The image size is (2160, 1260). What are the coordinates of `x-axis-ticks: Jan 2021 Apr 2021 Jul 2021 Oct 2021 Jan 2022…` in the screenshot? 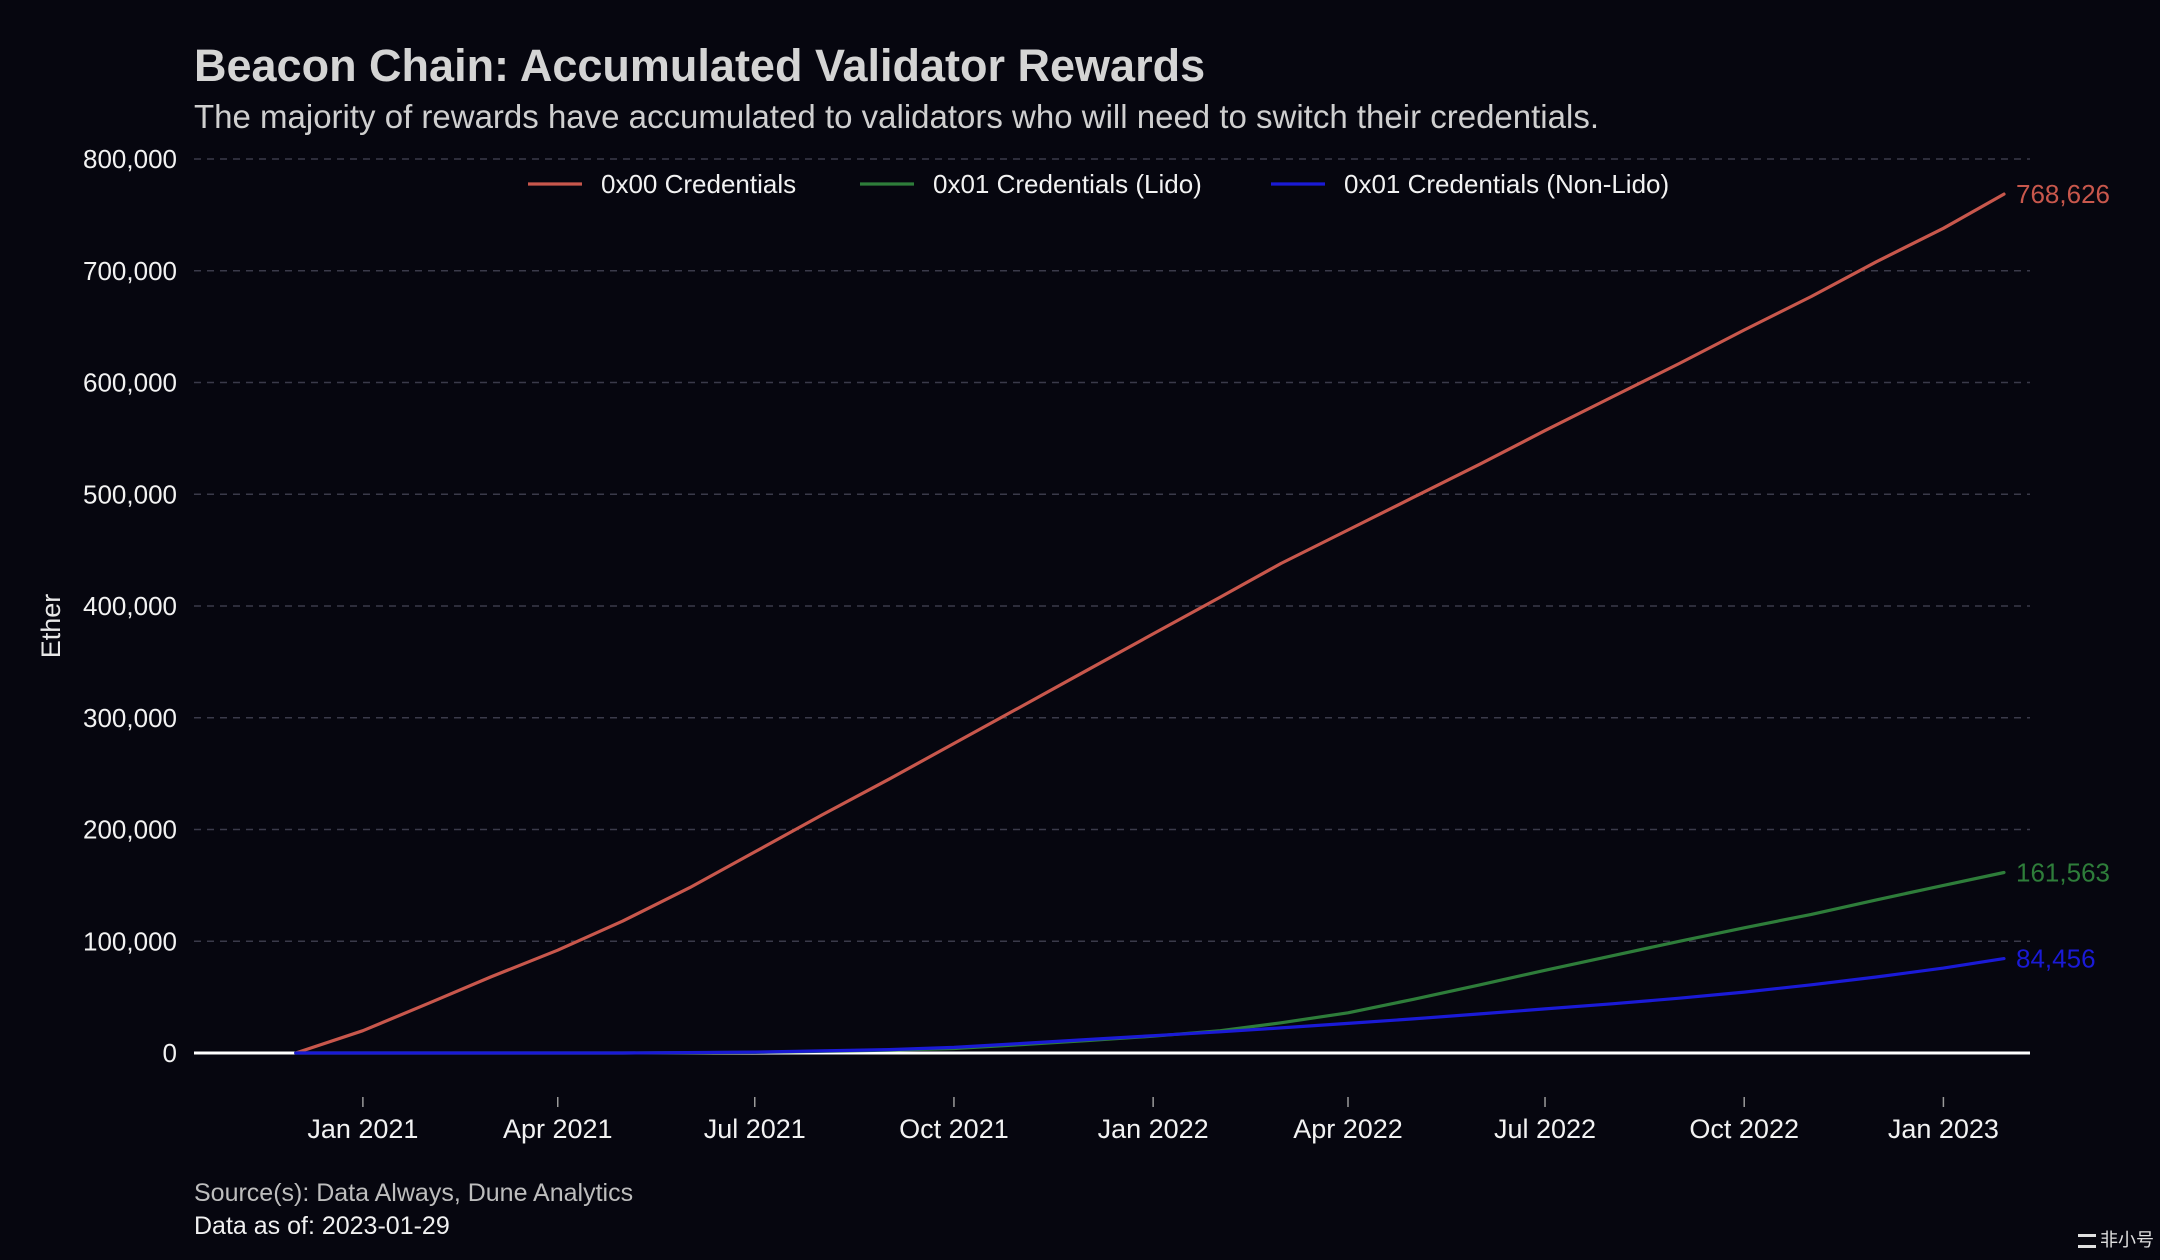 It's located at (1153, 1120).